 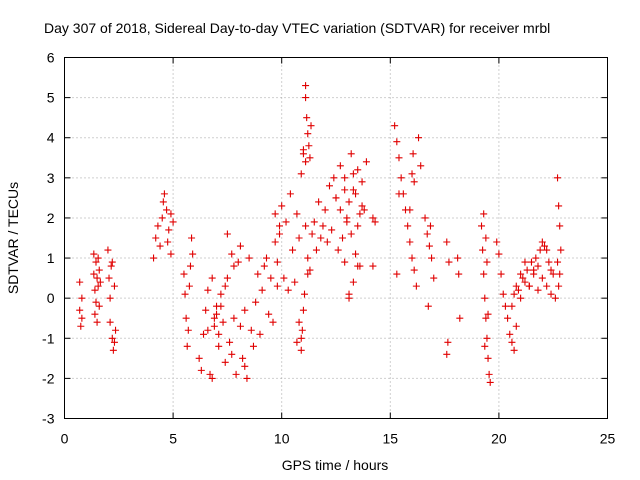 What do you see at coordinates (48, 378) in the screenshot?
I see `y-tick-label: -2` at bounding box center [48, 378].